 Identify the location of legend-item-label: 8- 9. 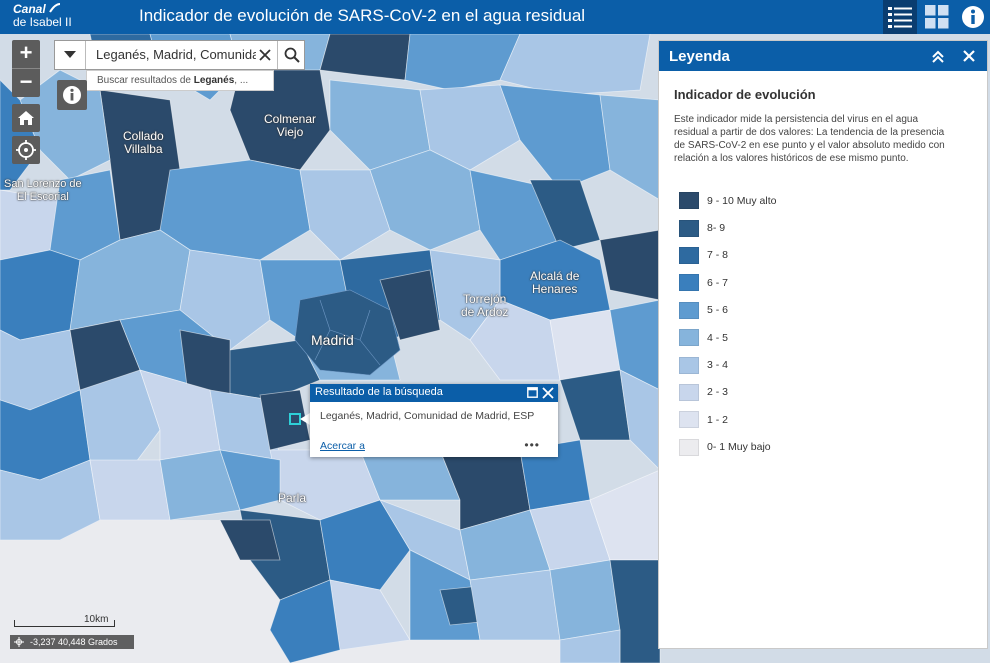
(716, 228).